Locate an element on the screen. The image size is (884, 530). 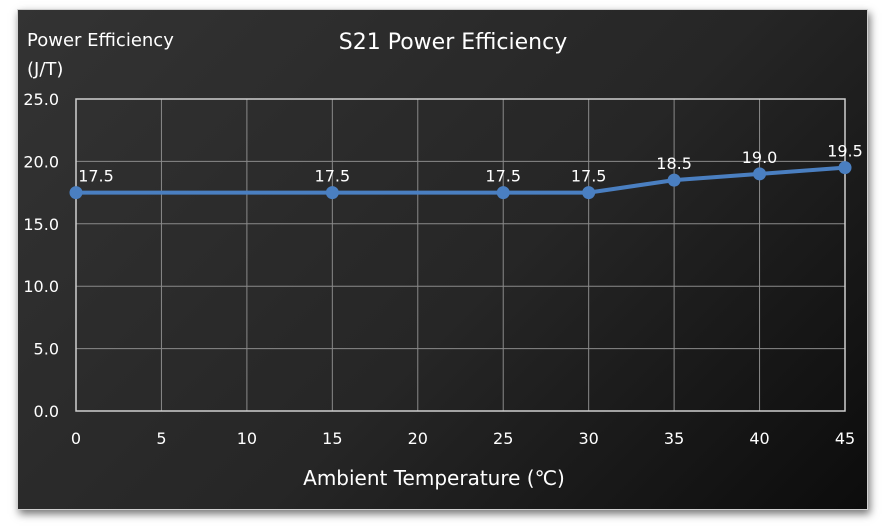
x-tick-label: 40 is located at coordinates (759, 438).